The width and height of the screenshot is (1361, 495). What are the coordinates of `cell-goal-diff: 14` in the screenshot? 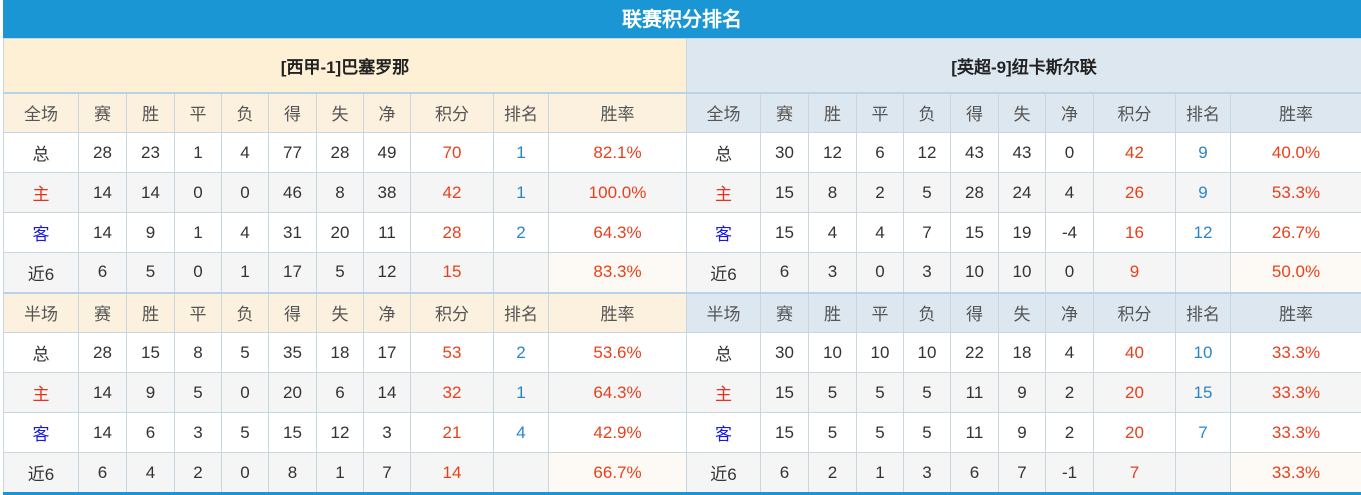 It's located at (387, 392).